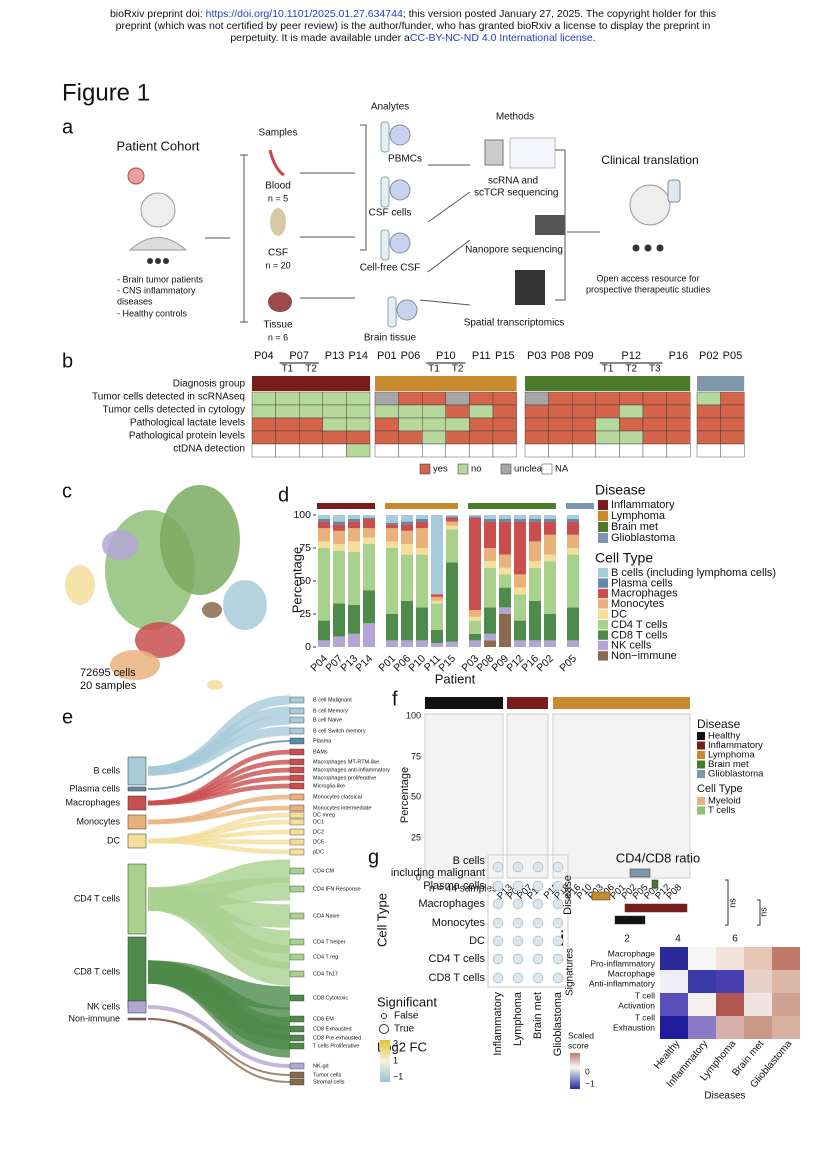 The width and height of the screenshot is (827, 1169). Describe the element at coordinates (322, 741) in the screenshot. I see `sankey-right-label: Plasma` at that location.